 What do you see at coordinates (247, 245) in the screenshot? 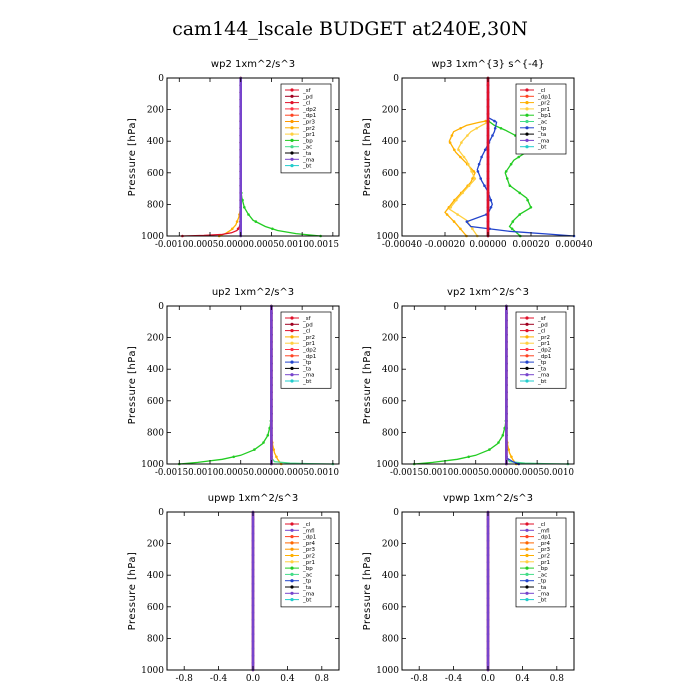
I see `x-tick-labels: -0.00100.00050.00000.00050.00100.0015` at bounding box center [247, 245].